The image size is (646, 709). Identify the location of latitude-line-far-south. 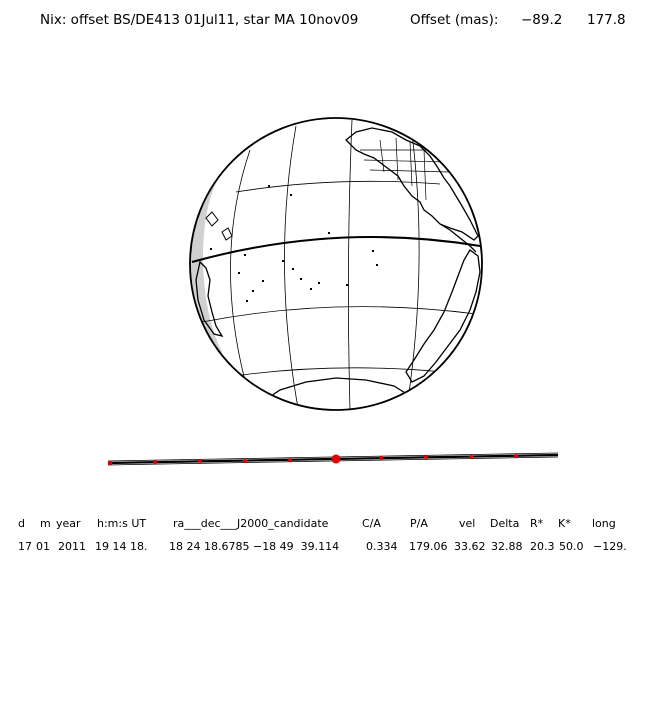
(339, 372).